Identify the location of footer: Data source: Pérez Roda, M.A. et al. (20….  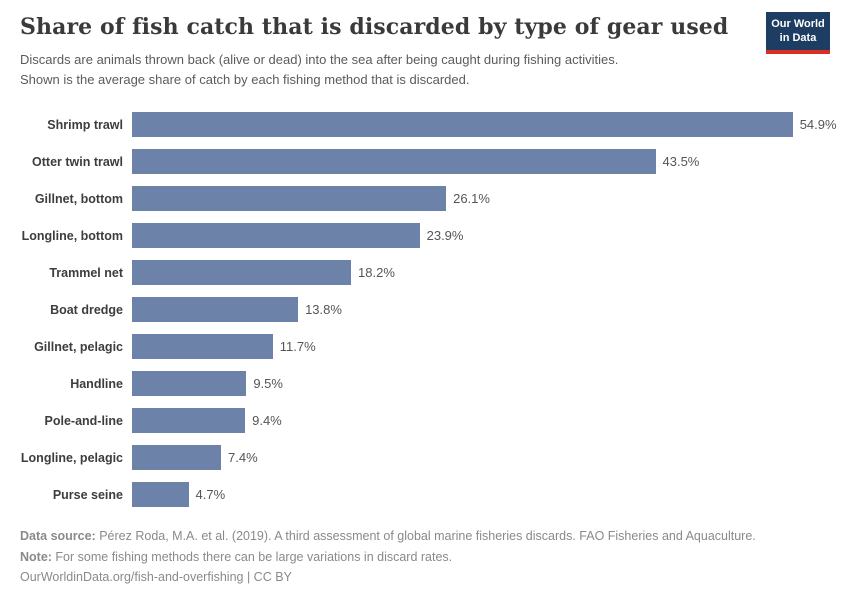
(425, 557).